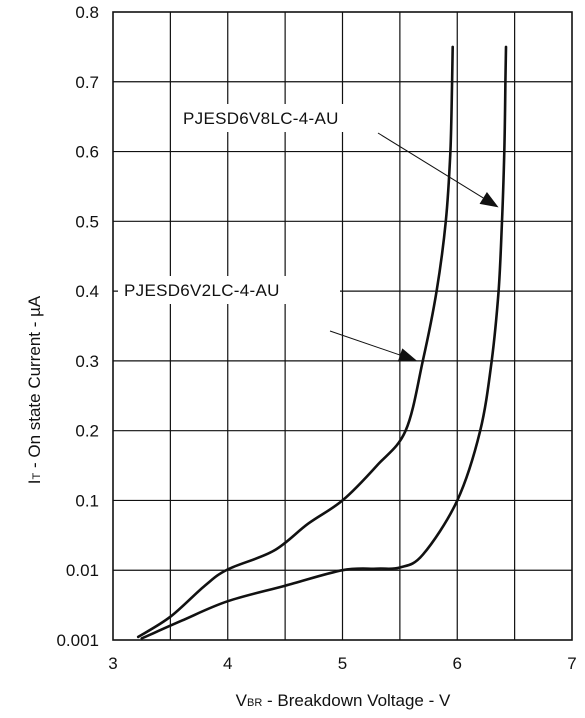  I want to click on y-axis-title-subscript: T, so click(37, 476).